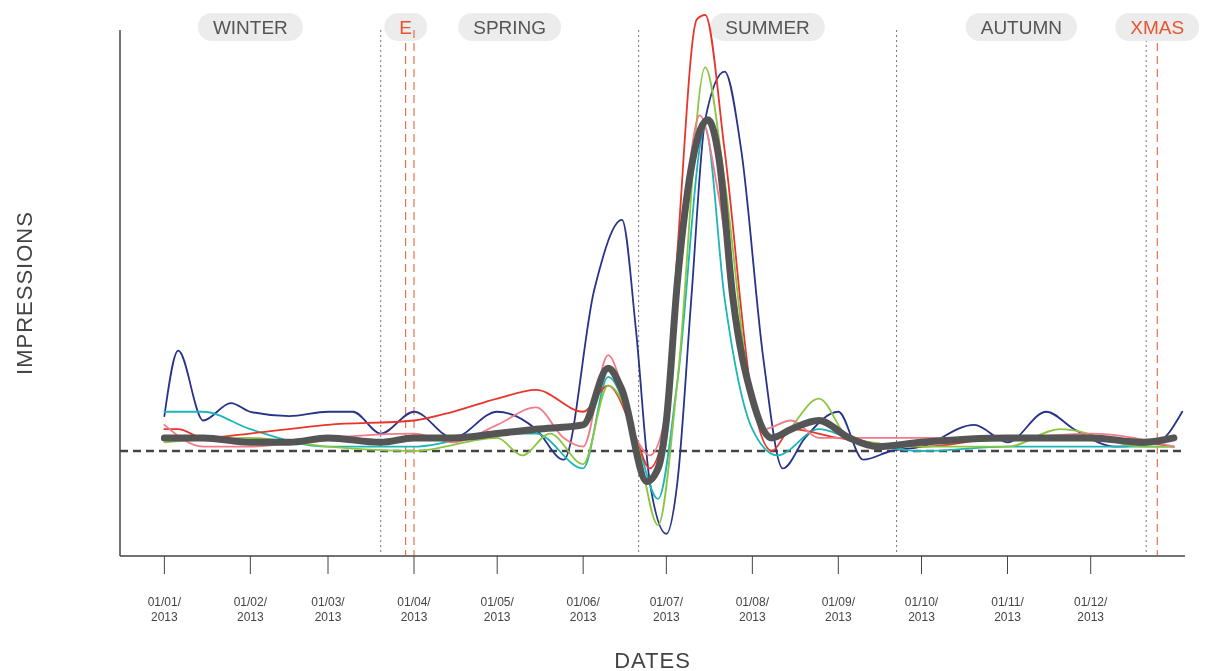 The image size is (1218, 671). I want to click on x-tick-label: 01/06/ 2013, so click(583, 609).